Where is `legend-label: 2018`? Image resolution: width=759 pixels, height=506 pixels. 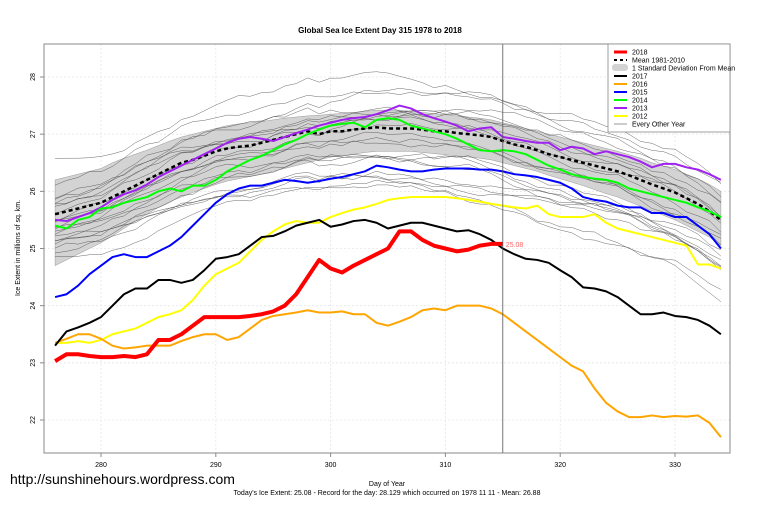 legend-label: 2018 is located at coordinates (640, 53).